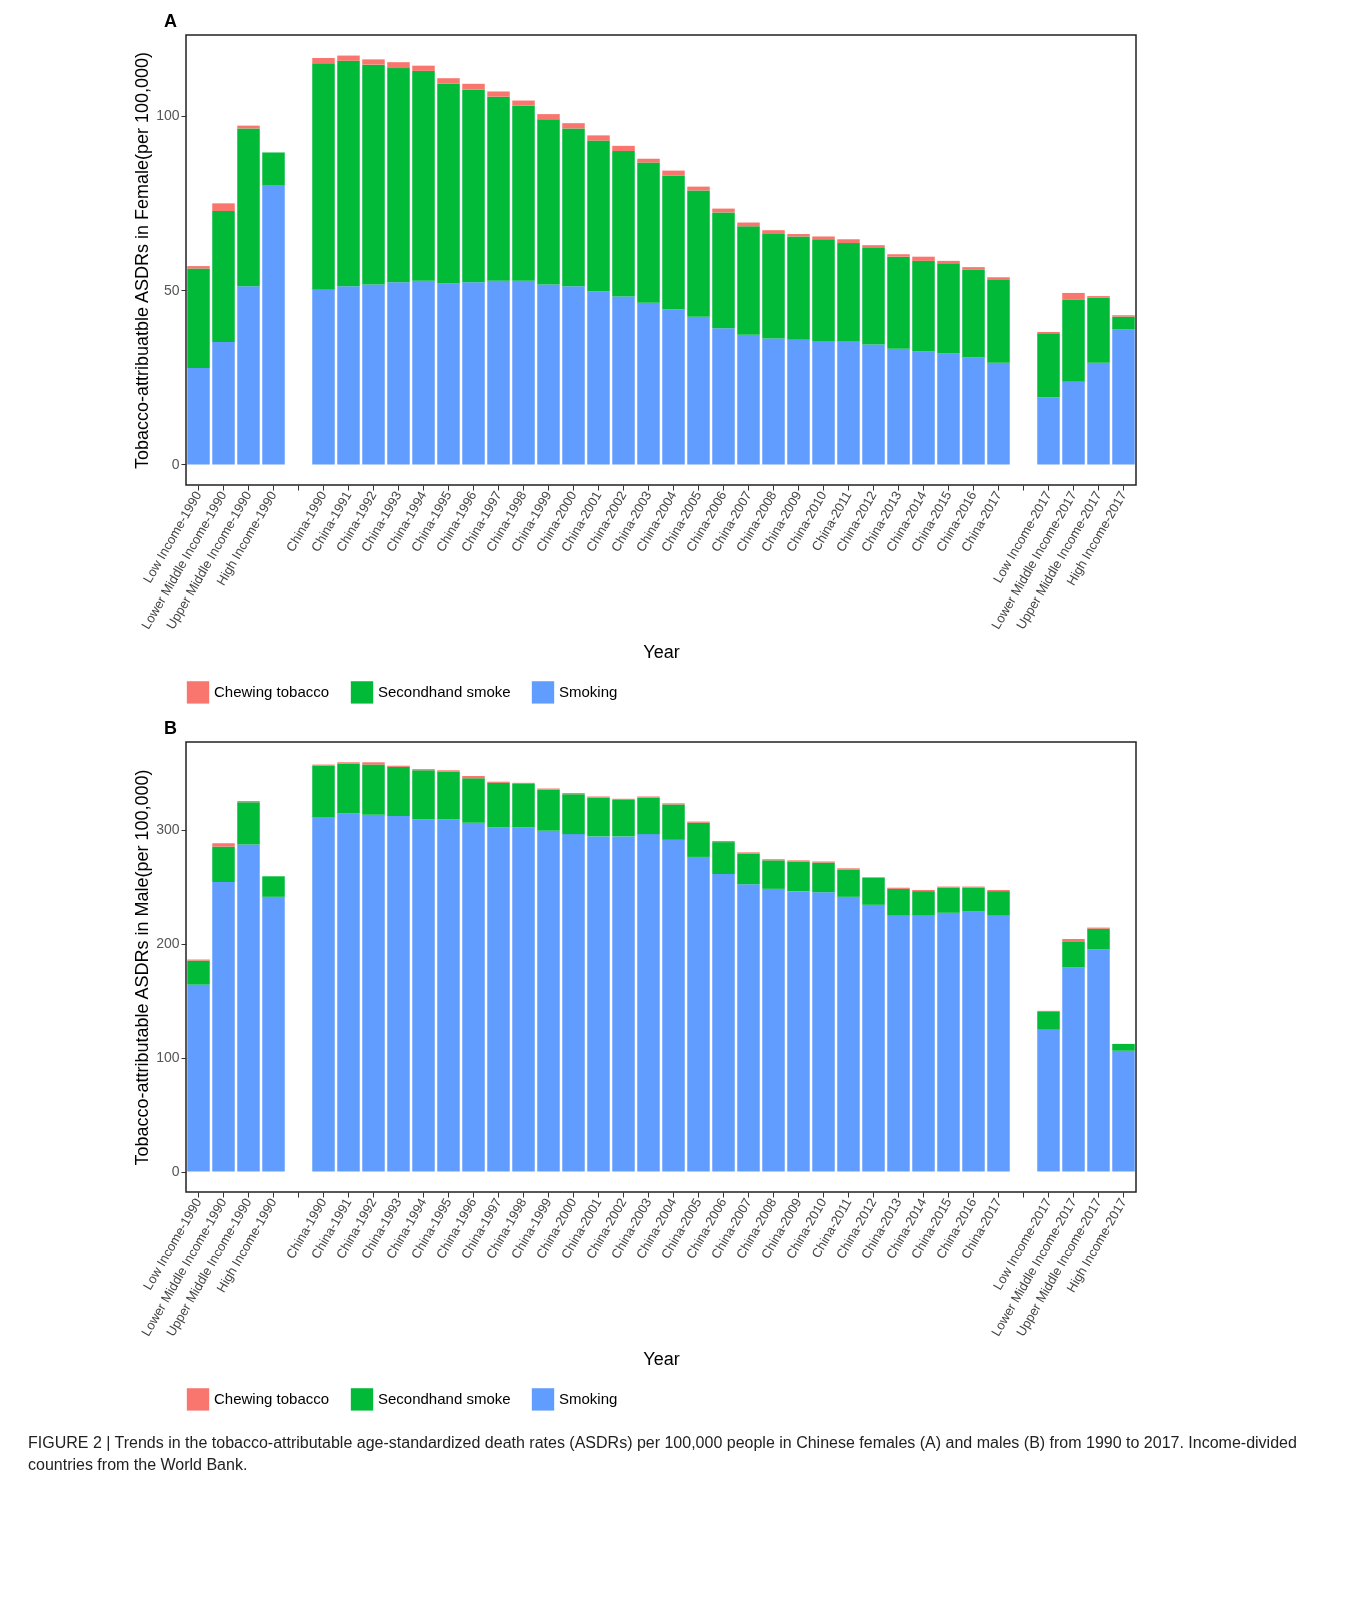 The width and height of the screenshot is (1362, 1610). What do you see at coordinates (142, 260) in the screenshot?
I see `y-axis-title: Tobacco-attribuatble ASDRs in Female(per 100,000)` at bounding box center [142, 260].